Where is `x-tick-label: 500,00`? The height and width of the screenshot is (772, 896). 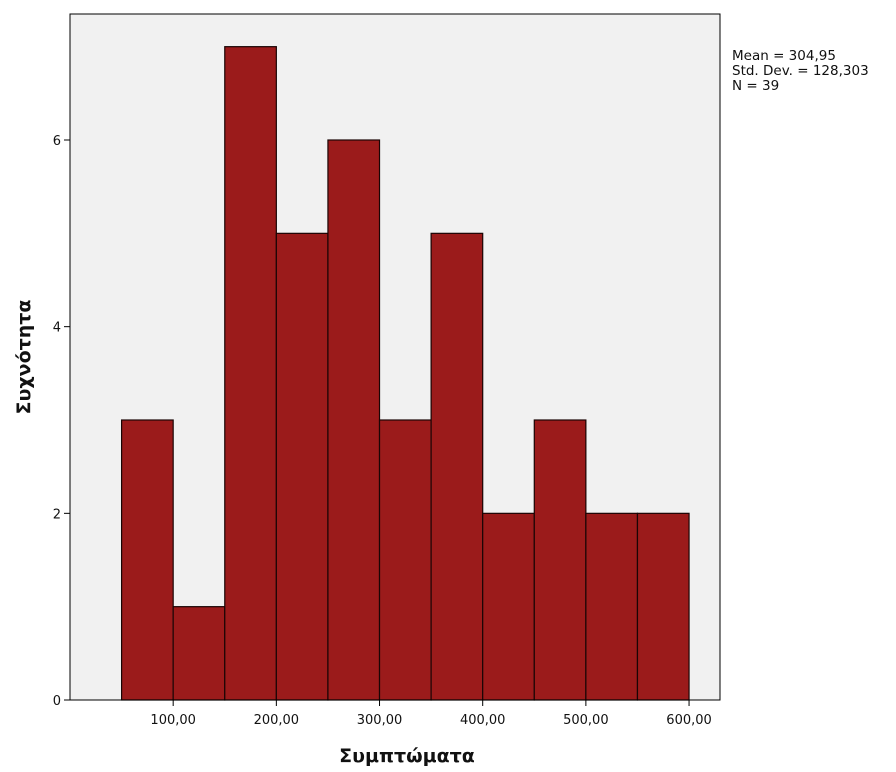 x-tick-label: 500,00 is located at coordinates (586, 720).